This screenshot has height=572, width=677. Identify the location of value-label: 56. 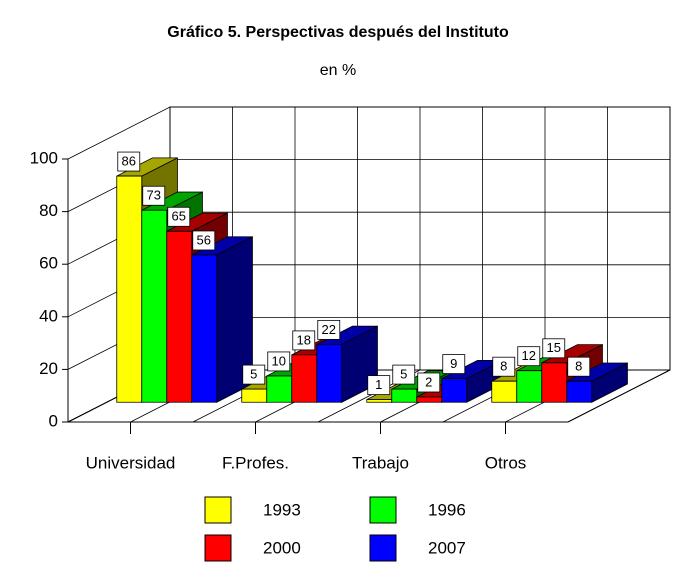
(204, 239).